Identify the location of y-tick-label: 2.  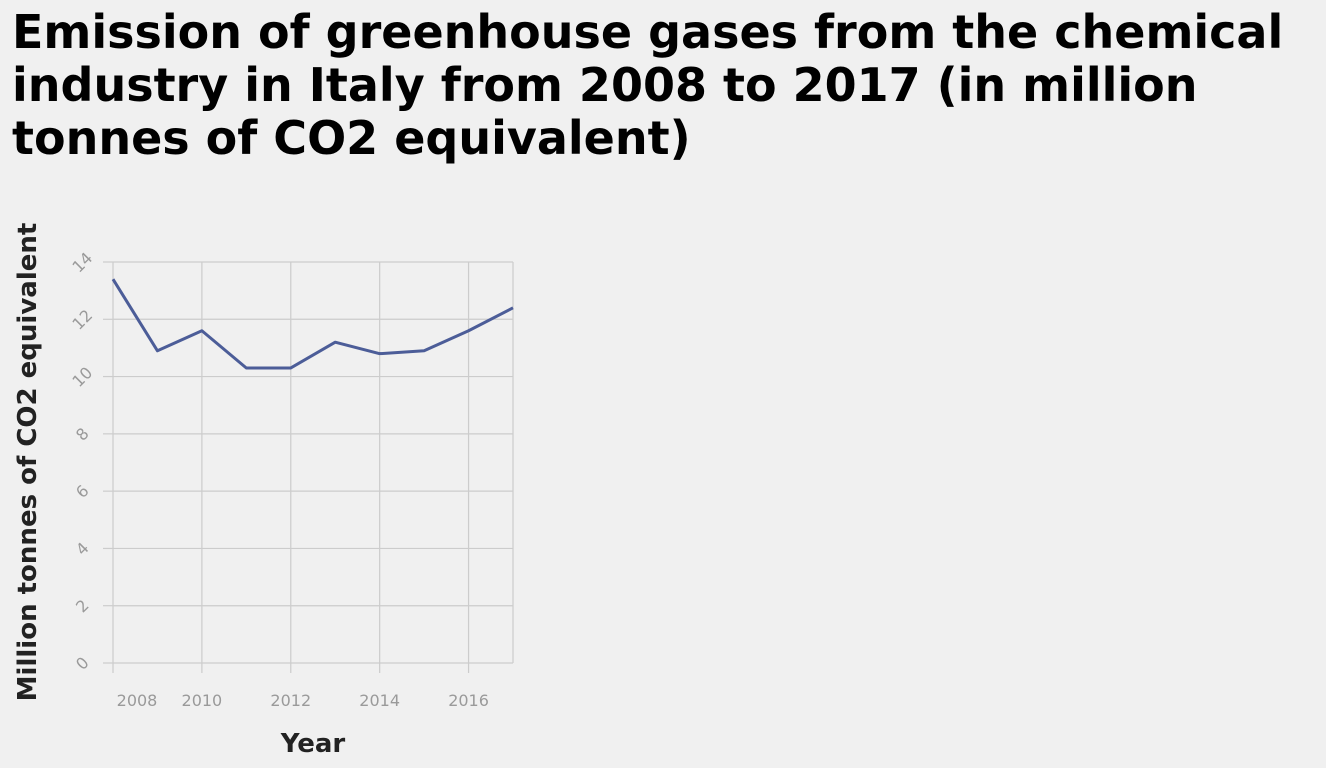
(82, 606).